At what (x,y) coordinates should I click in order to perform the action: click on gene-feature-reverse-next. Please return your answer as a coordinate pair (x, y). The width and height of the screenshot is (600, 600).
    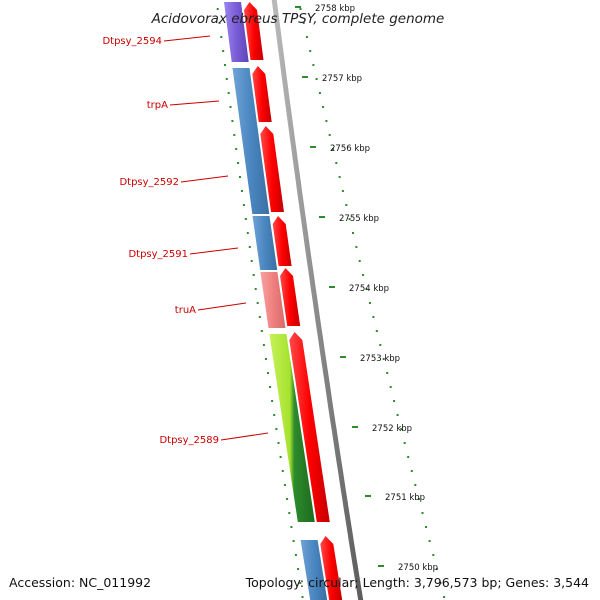
    Looking at the image, I should click on (314, 570).